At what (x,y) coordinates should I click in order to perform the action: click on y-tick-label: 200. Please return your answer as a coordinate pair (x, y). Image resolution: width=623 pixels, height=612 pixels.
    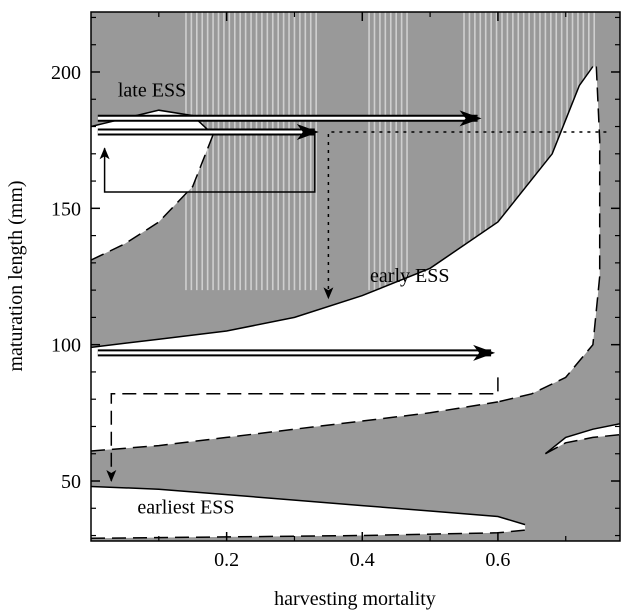
    Looking at the image, I should click on (66, 73).